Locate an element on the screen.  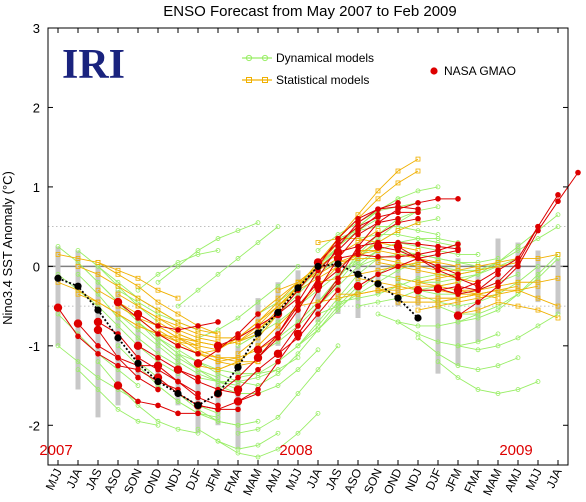
dynamical-series is located at coordinates (248, 302).